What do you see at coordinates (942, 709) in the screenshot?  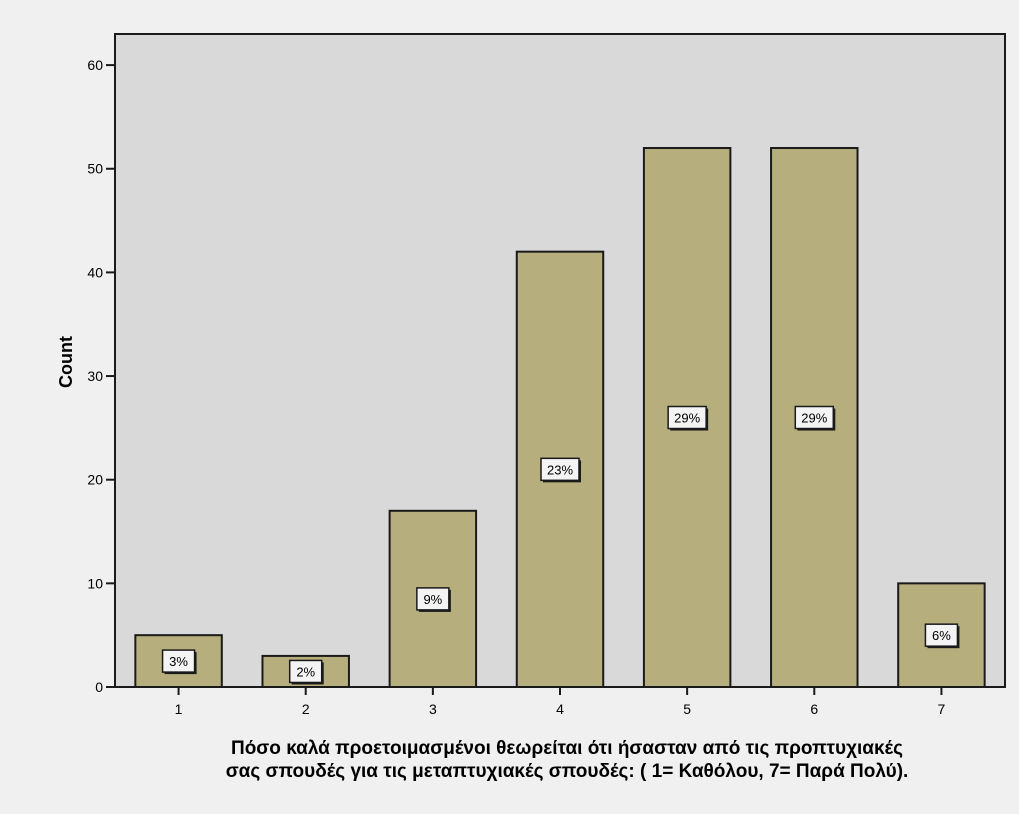 I see `x-tick-label: 7` at bounding box center [942, 709].